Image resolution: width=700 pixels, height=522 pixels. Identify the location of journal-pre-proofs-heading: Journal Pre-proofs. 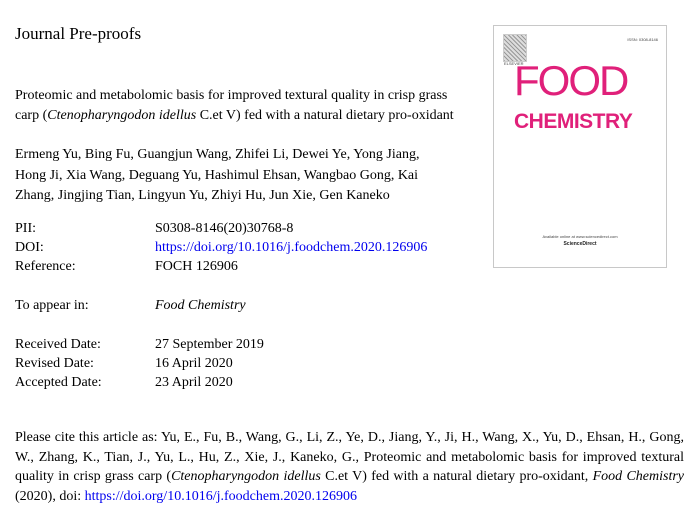
(78, 33).